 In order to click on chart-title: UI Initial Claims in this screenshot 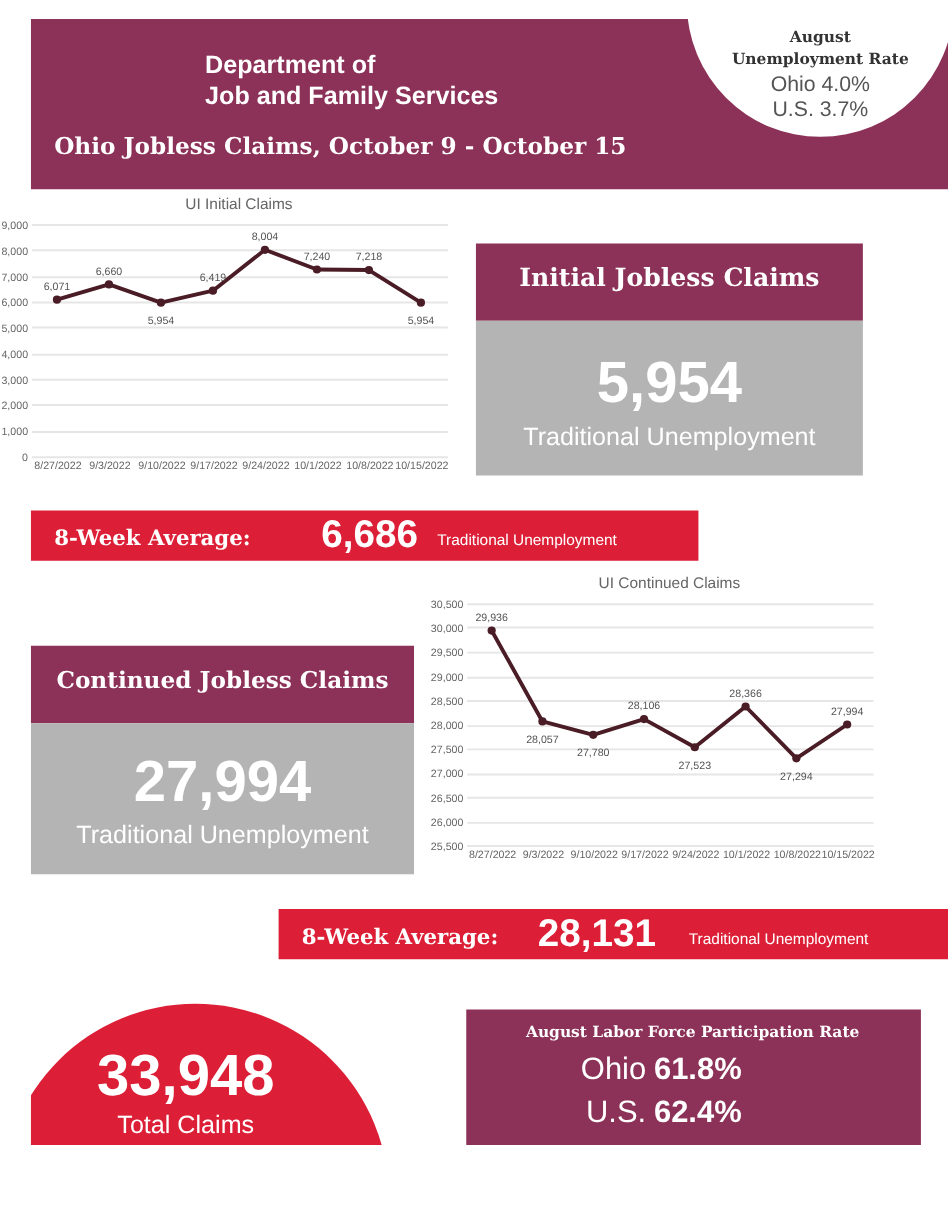, I will do `click(239, 203)`.